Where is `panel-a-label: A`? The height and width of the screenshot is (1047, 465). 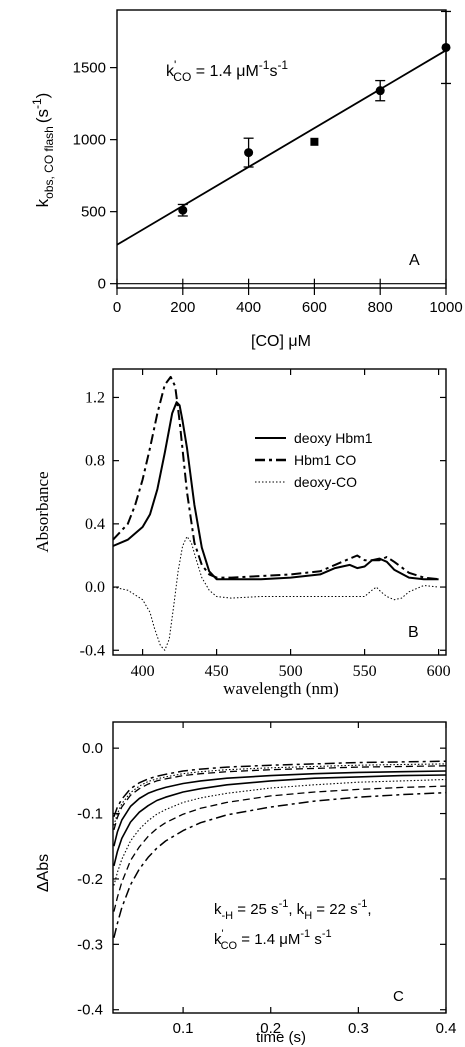 panel-a-label: A is located at coordinates (414, 260).